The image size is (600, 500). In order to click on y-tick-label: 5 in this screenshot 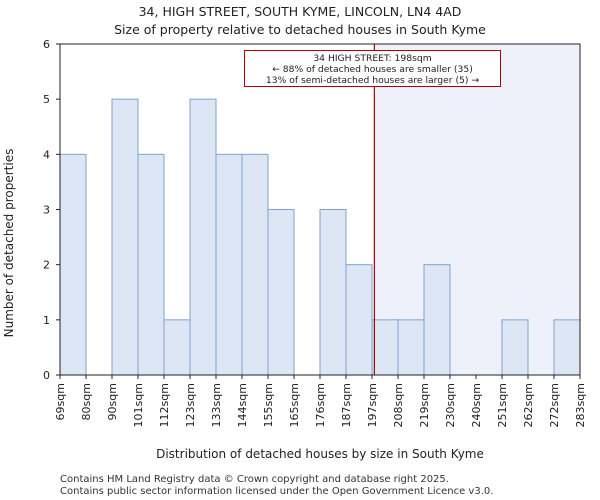, I will do `click(46, 99)`.